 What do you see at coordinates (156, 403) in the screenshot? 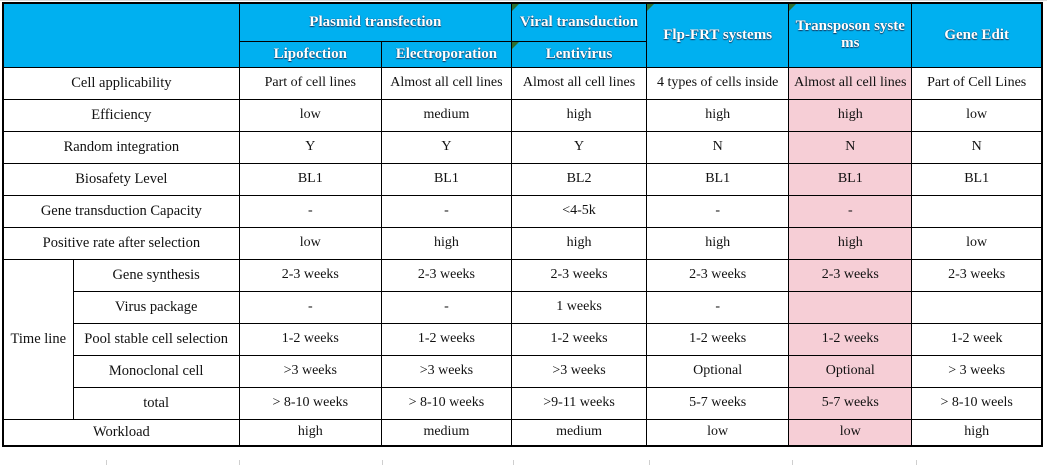
I see `row-sublabel: total` at bounding box center [156, 403].